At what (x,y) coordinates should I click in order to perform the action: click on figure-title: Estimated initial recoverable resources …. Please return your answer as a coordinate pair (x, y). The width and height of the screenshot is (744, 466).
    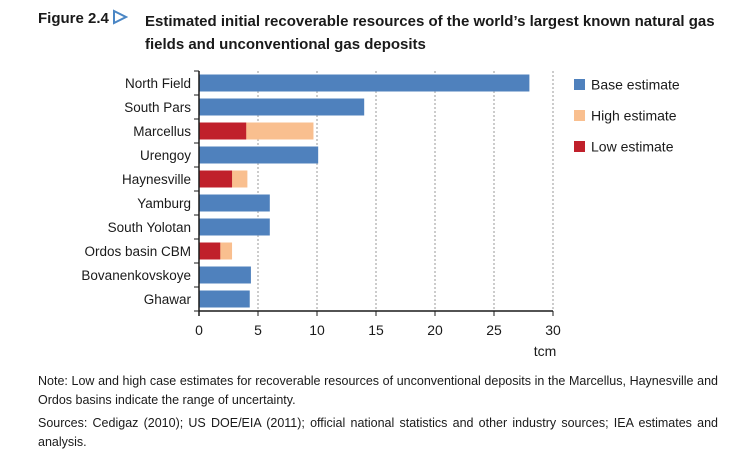
    Looking at the image, I should click on (430, 33).